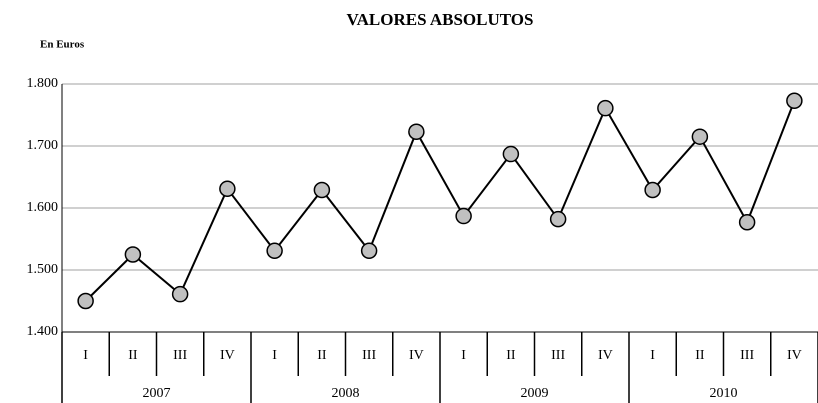 The height and width of the screenshot is (403, 818). Describe the element at coordinates (43, 145) in the screenshot. I see `y-tick-label: 1.700` at that location.